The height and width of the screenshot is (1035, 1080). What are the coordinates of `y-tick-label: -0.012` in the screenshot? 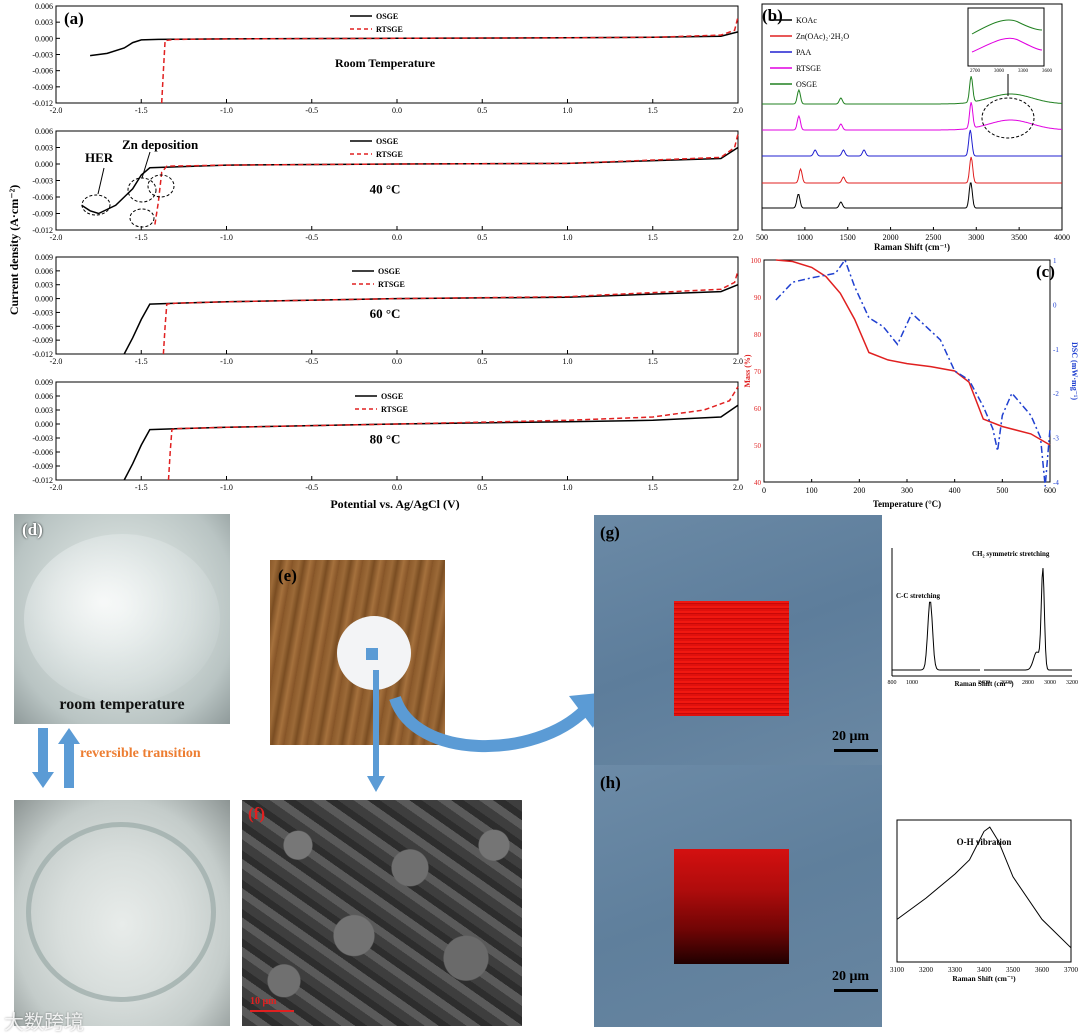 It's located at (42, 480).